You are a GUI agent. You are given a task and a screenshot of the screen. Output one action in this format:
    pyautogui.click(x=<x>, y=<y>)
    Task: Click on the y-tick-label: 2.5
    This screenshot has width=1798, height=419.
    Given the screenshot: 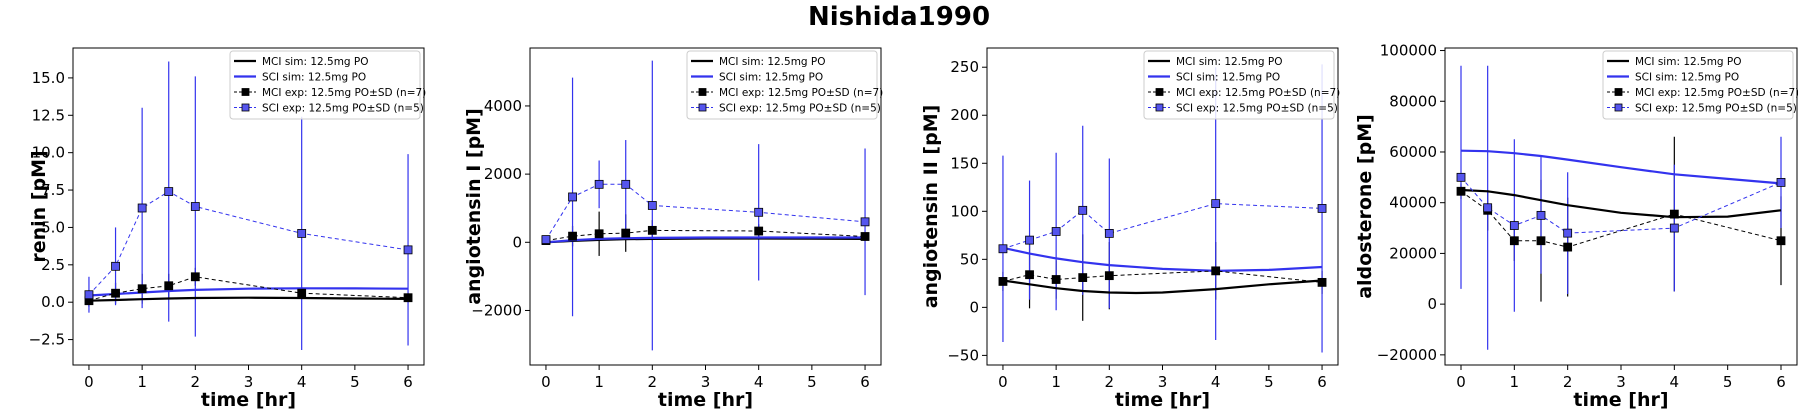 What is the action you would take?
    pyautogui.click(x=53, y=265)
    